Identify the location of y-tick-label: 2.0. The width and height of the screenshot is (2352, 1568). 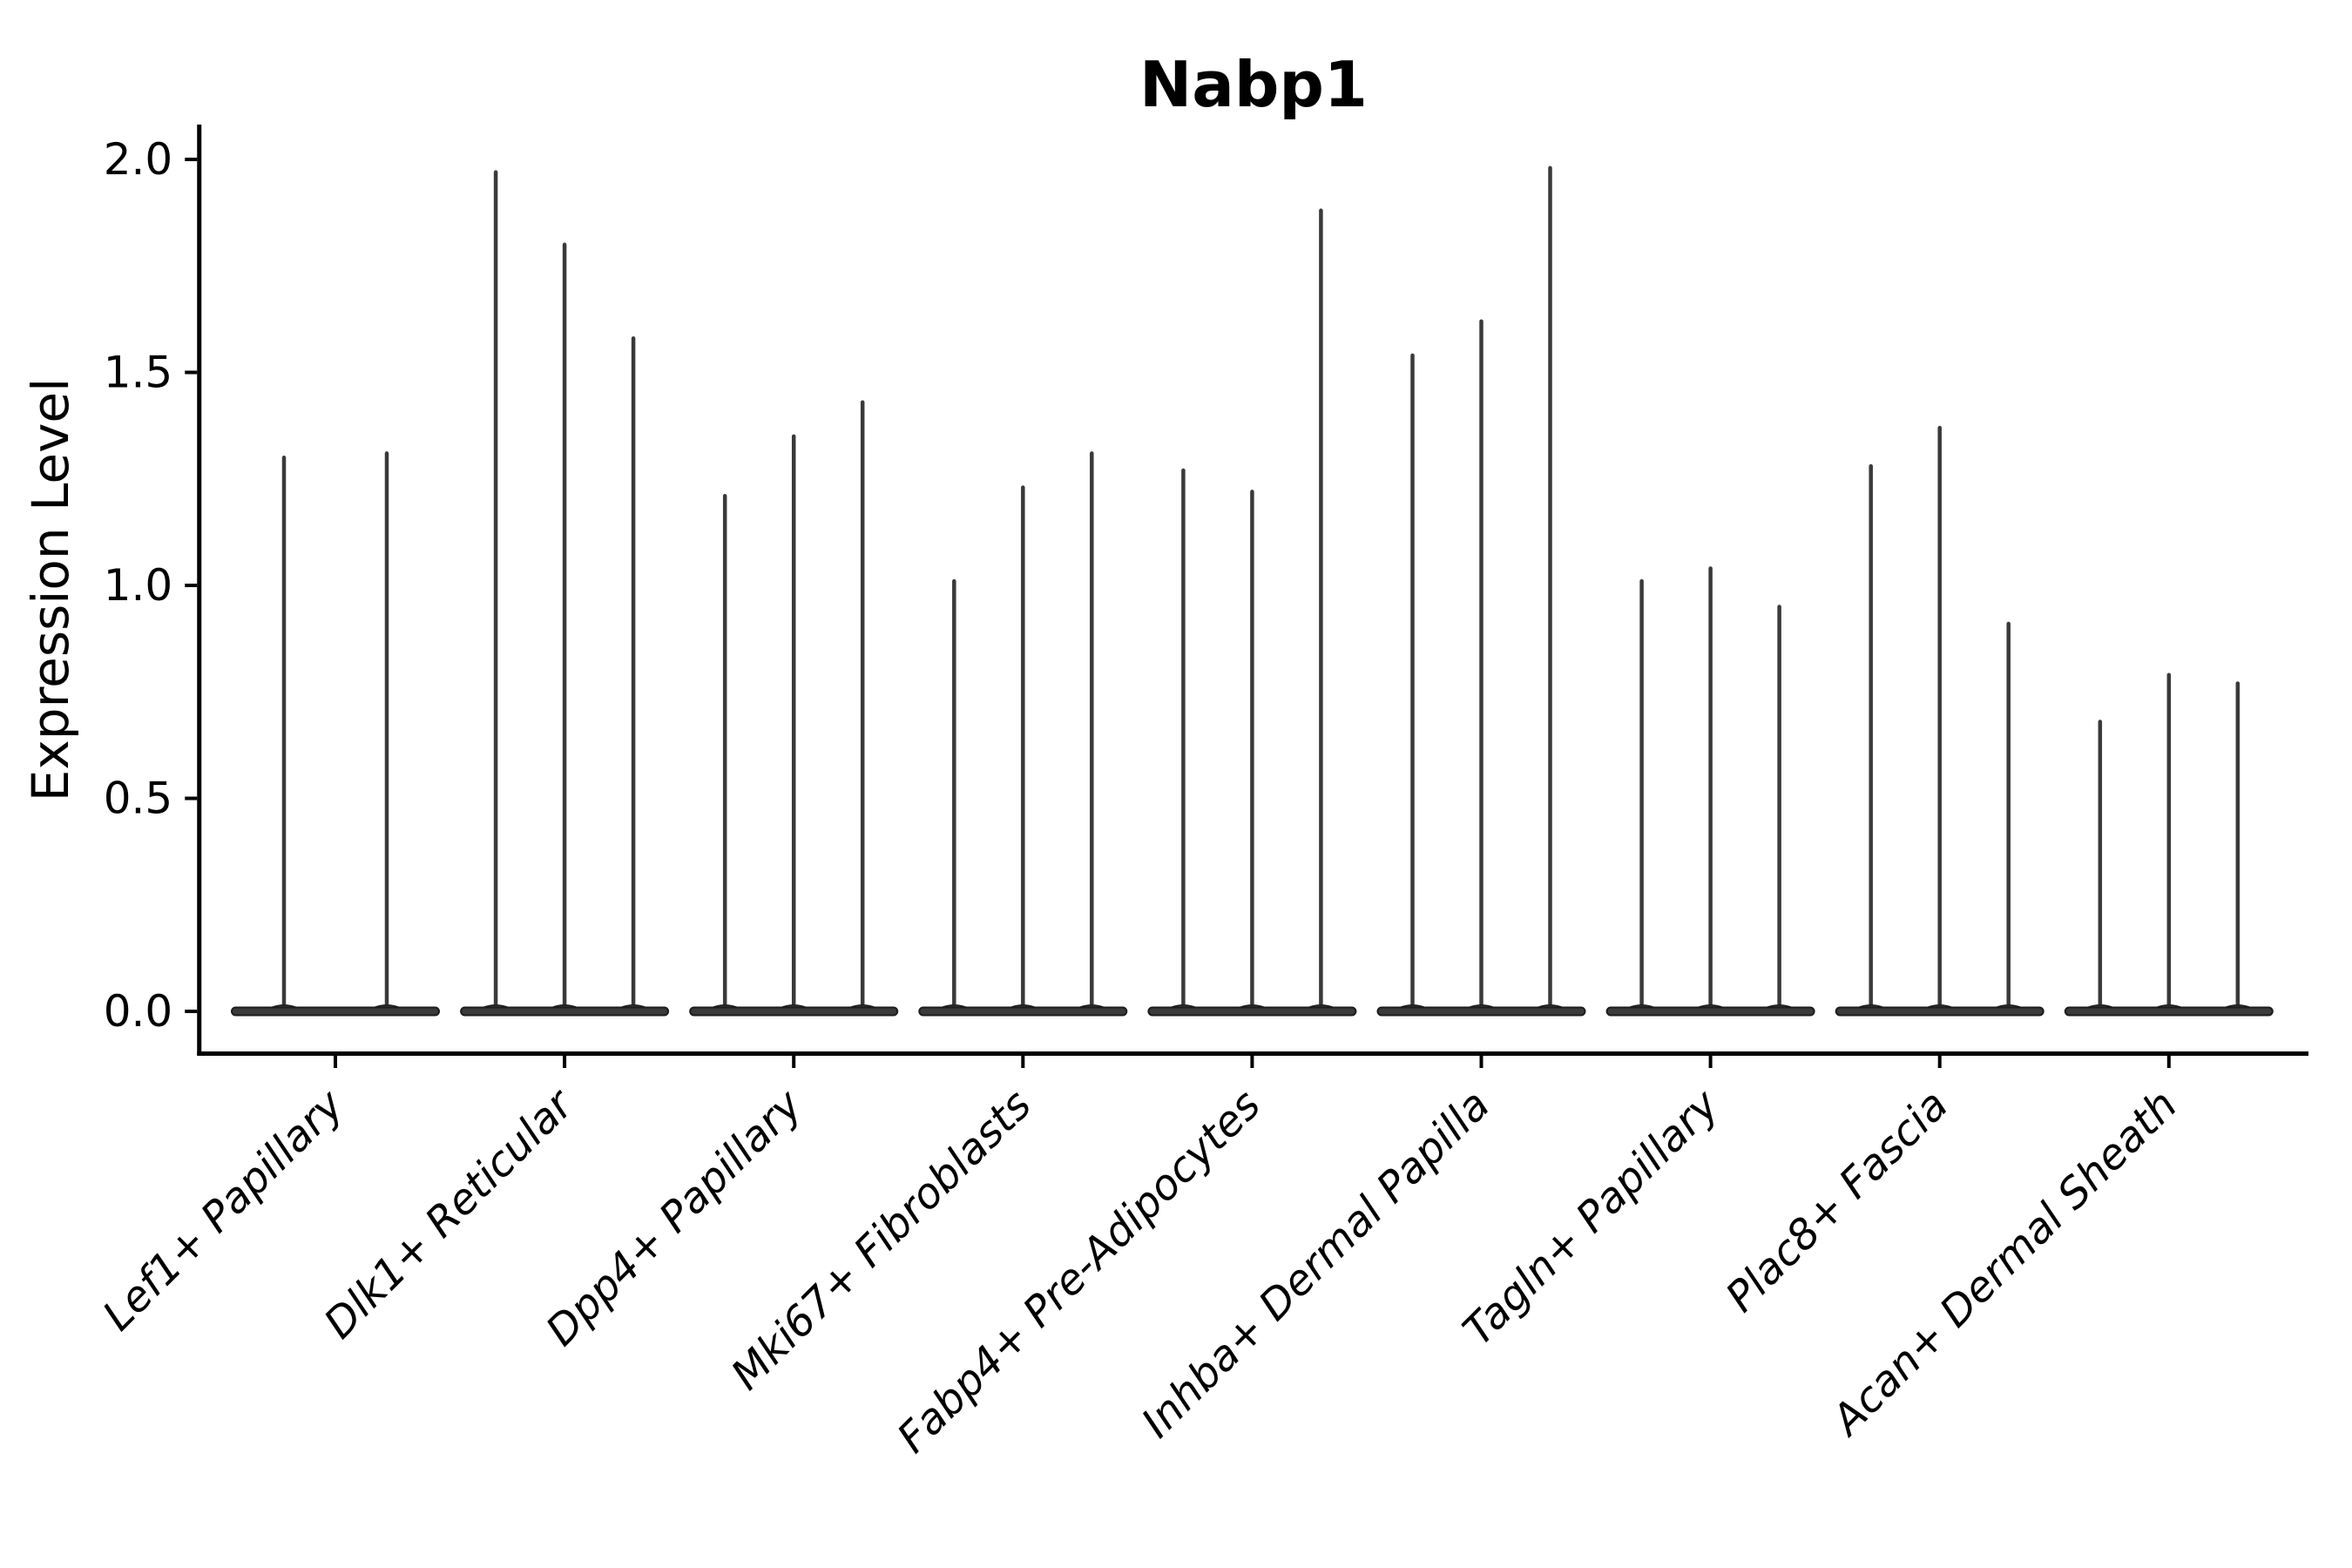
(138, 159).